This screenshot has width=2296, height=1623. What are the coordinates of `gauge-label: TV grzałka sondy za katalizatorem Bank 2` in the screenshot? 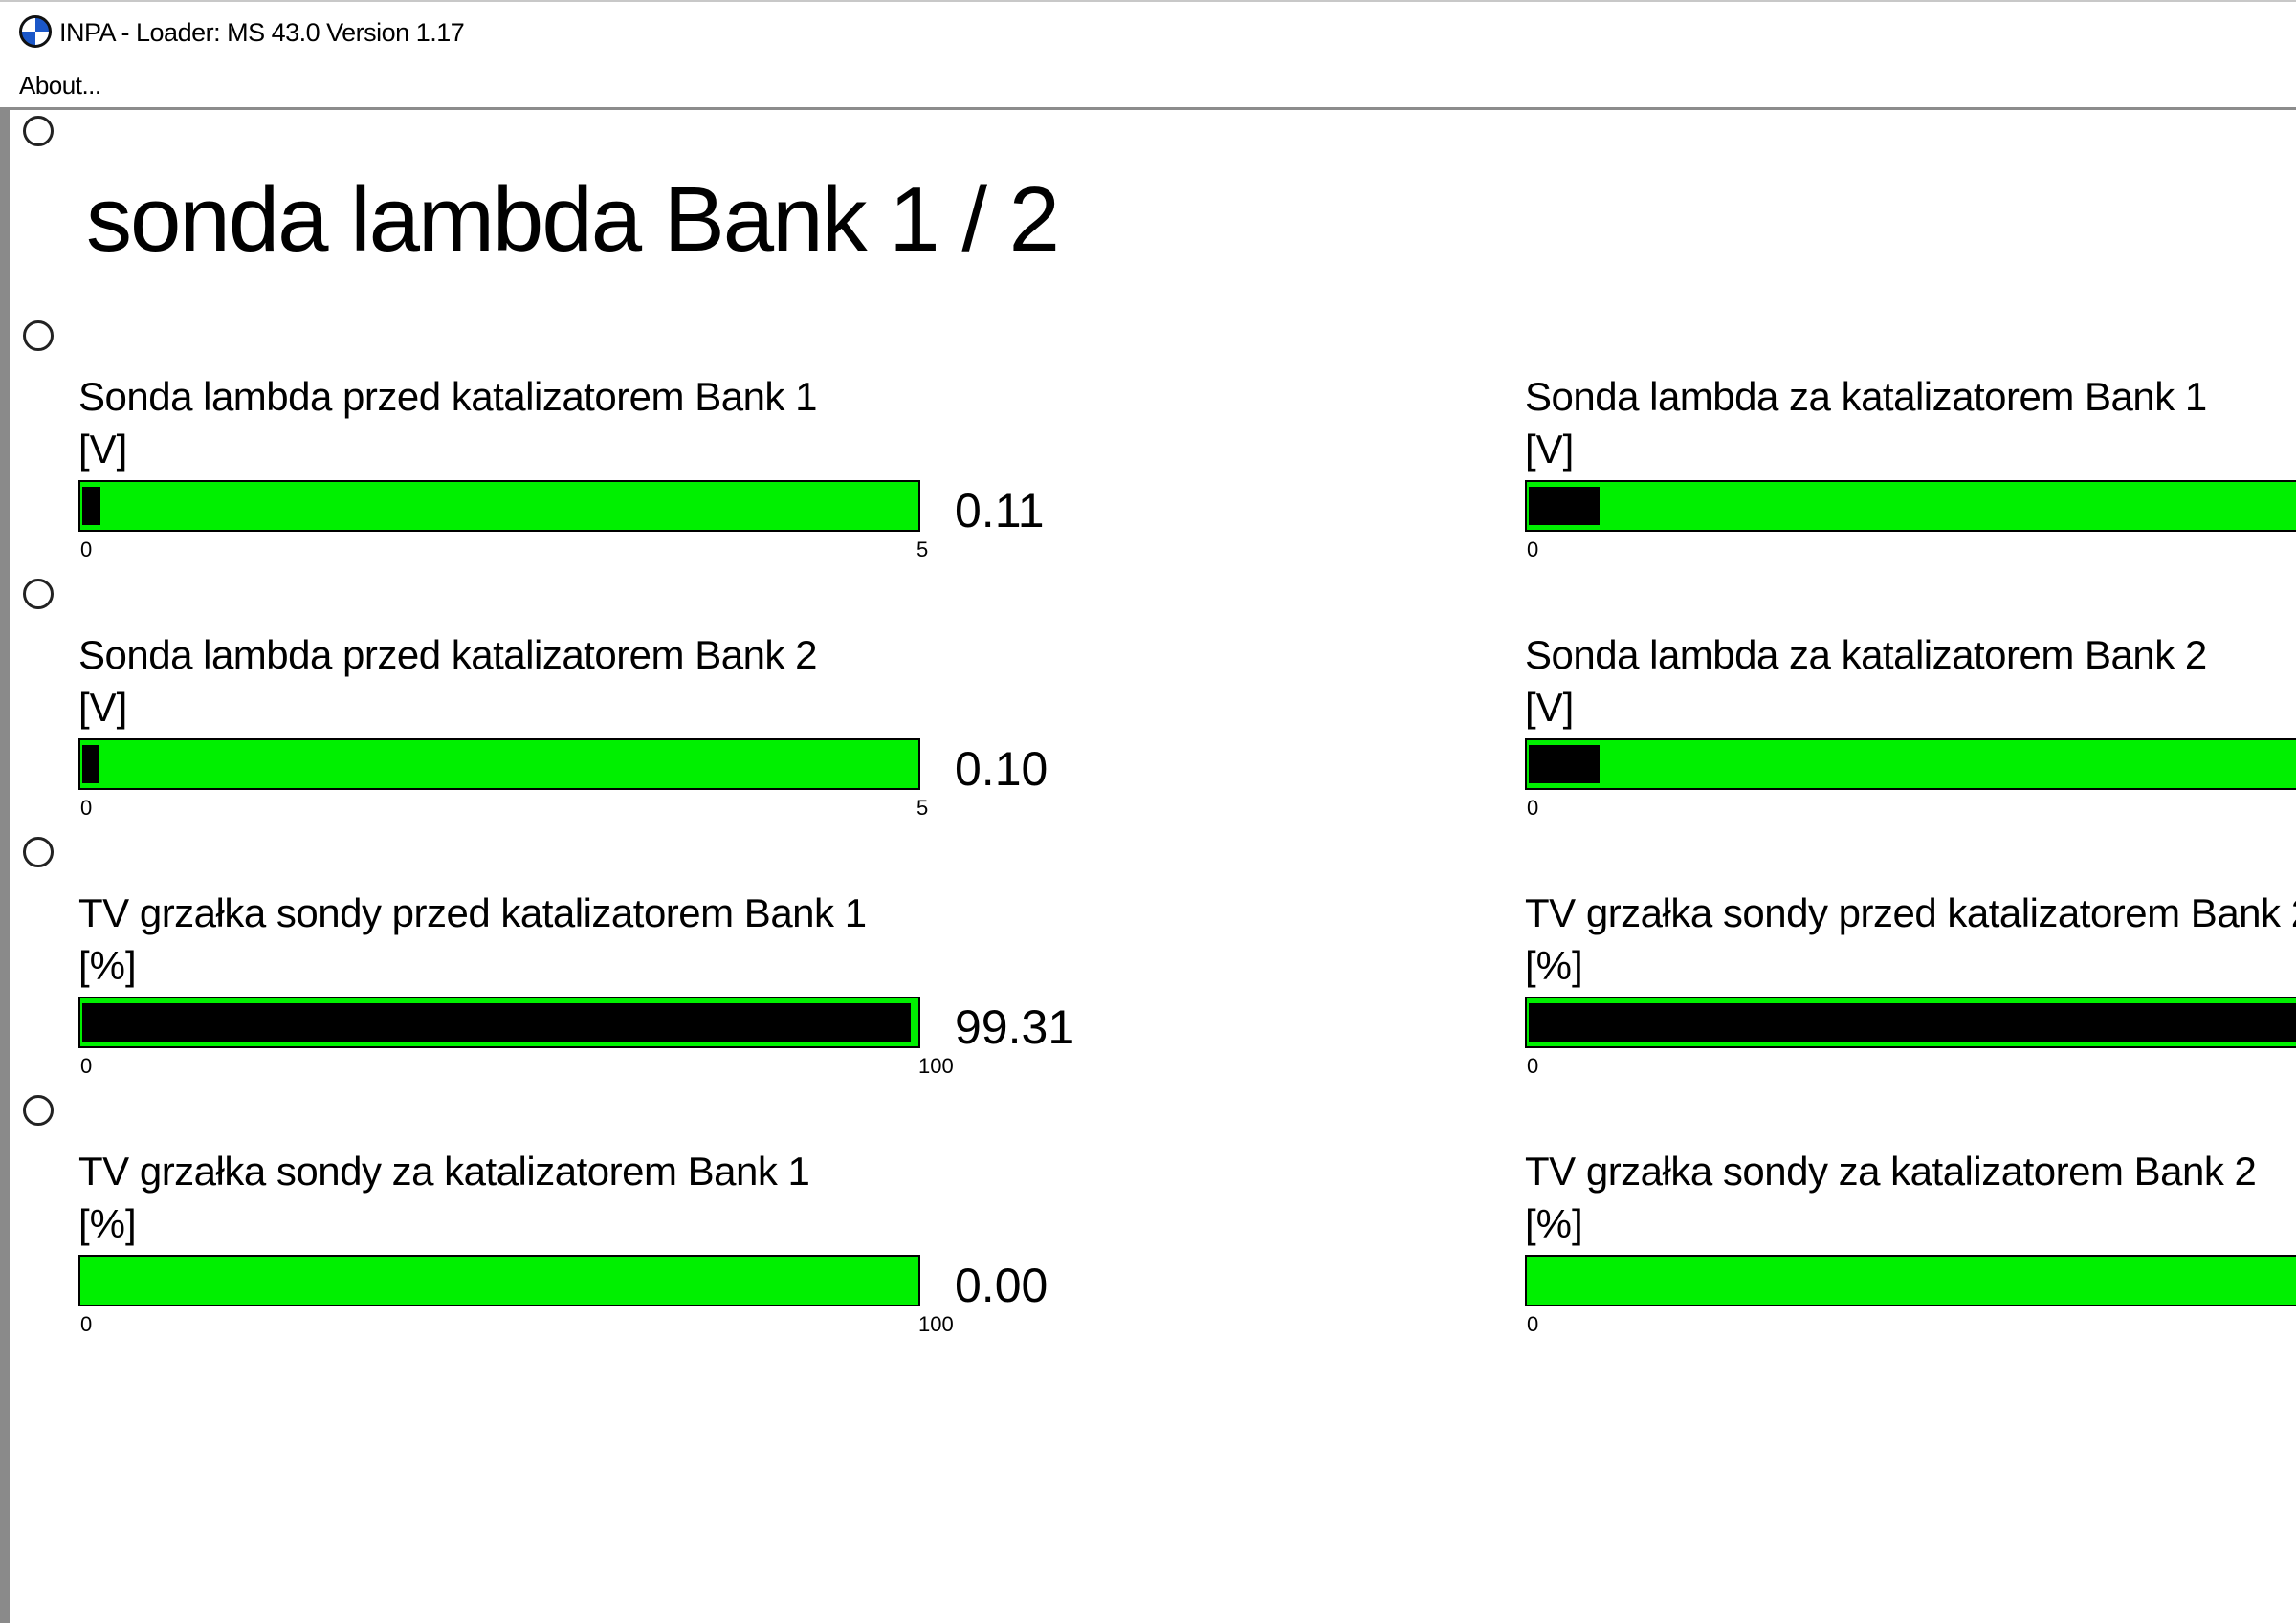 It's located at (1891, 1171).